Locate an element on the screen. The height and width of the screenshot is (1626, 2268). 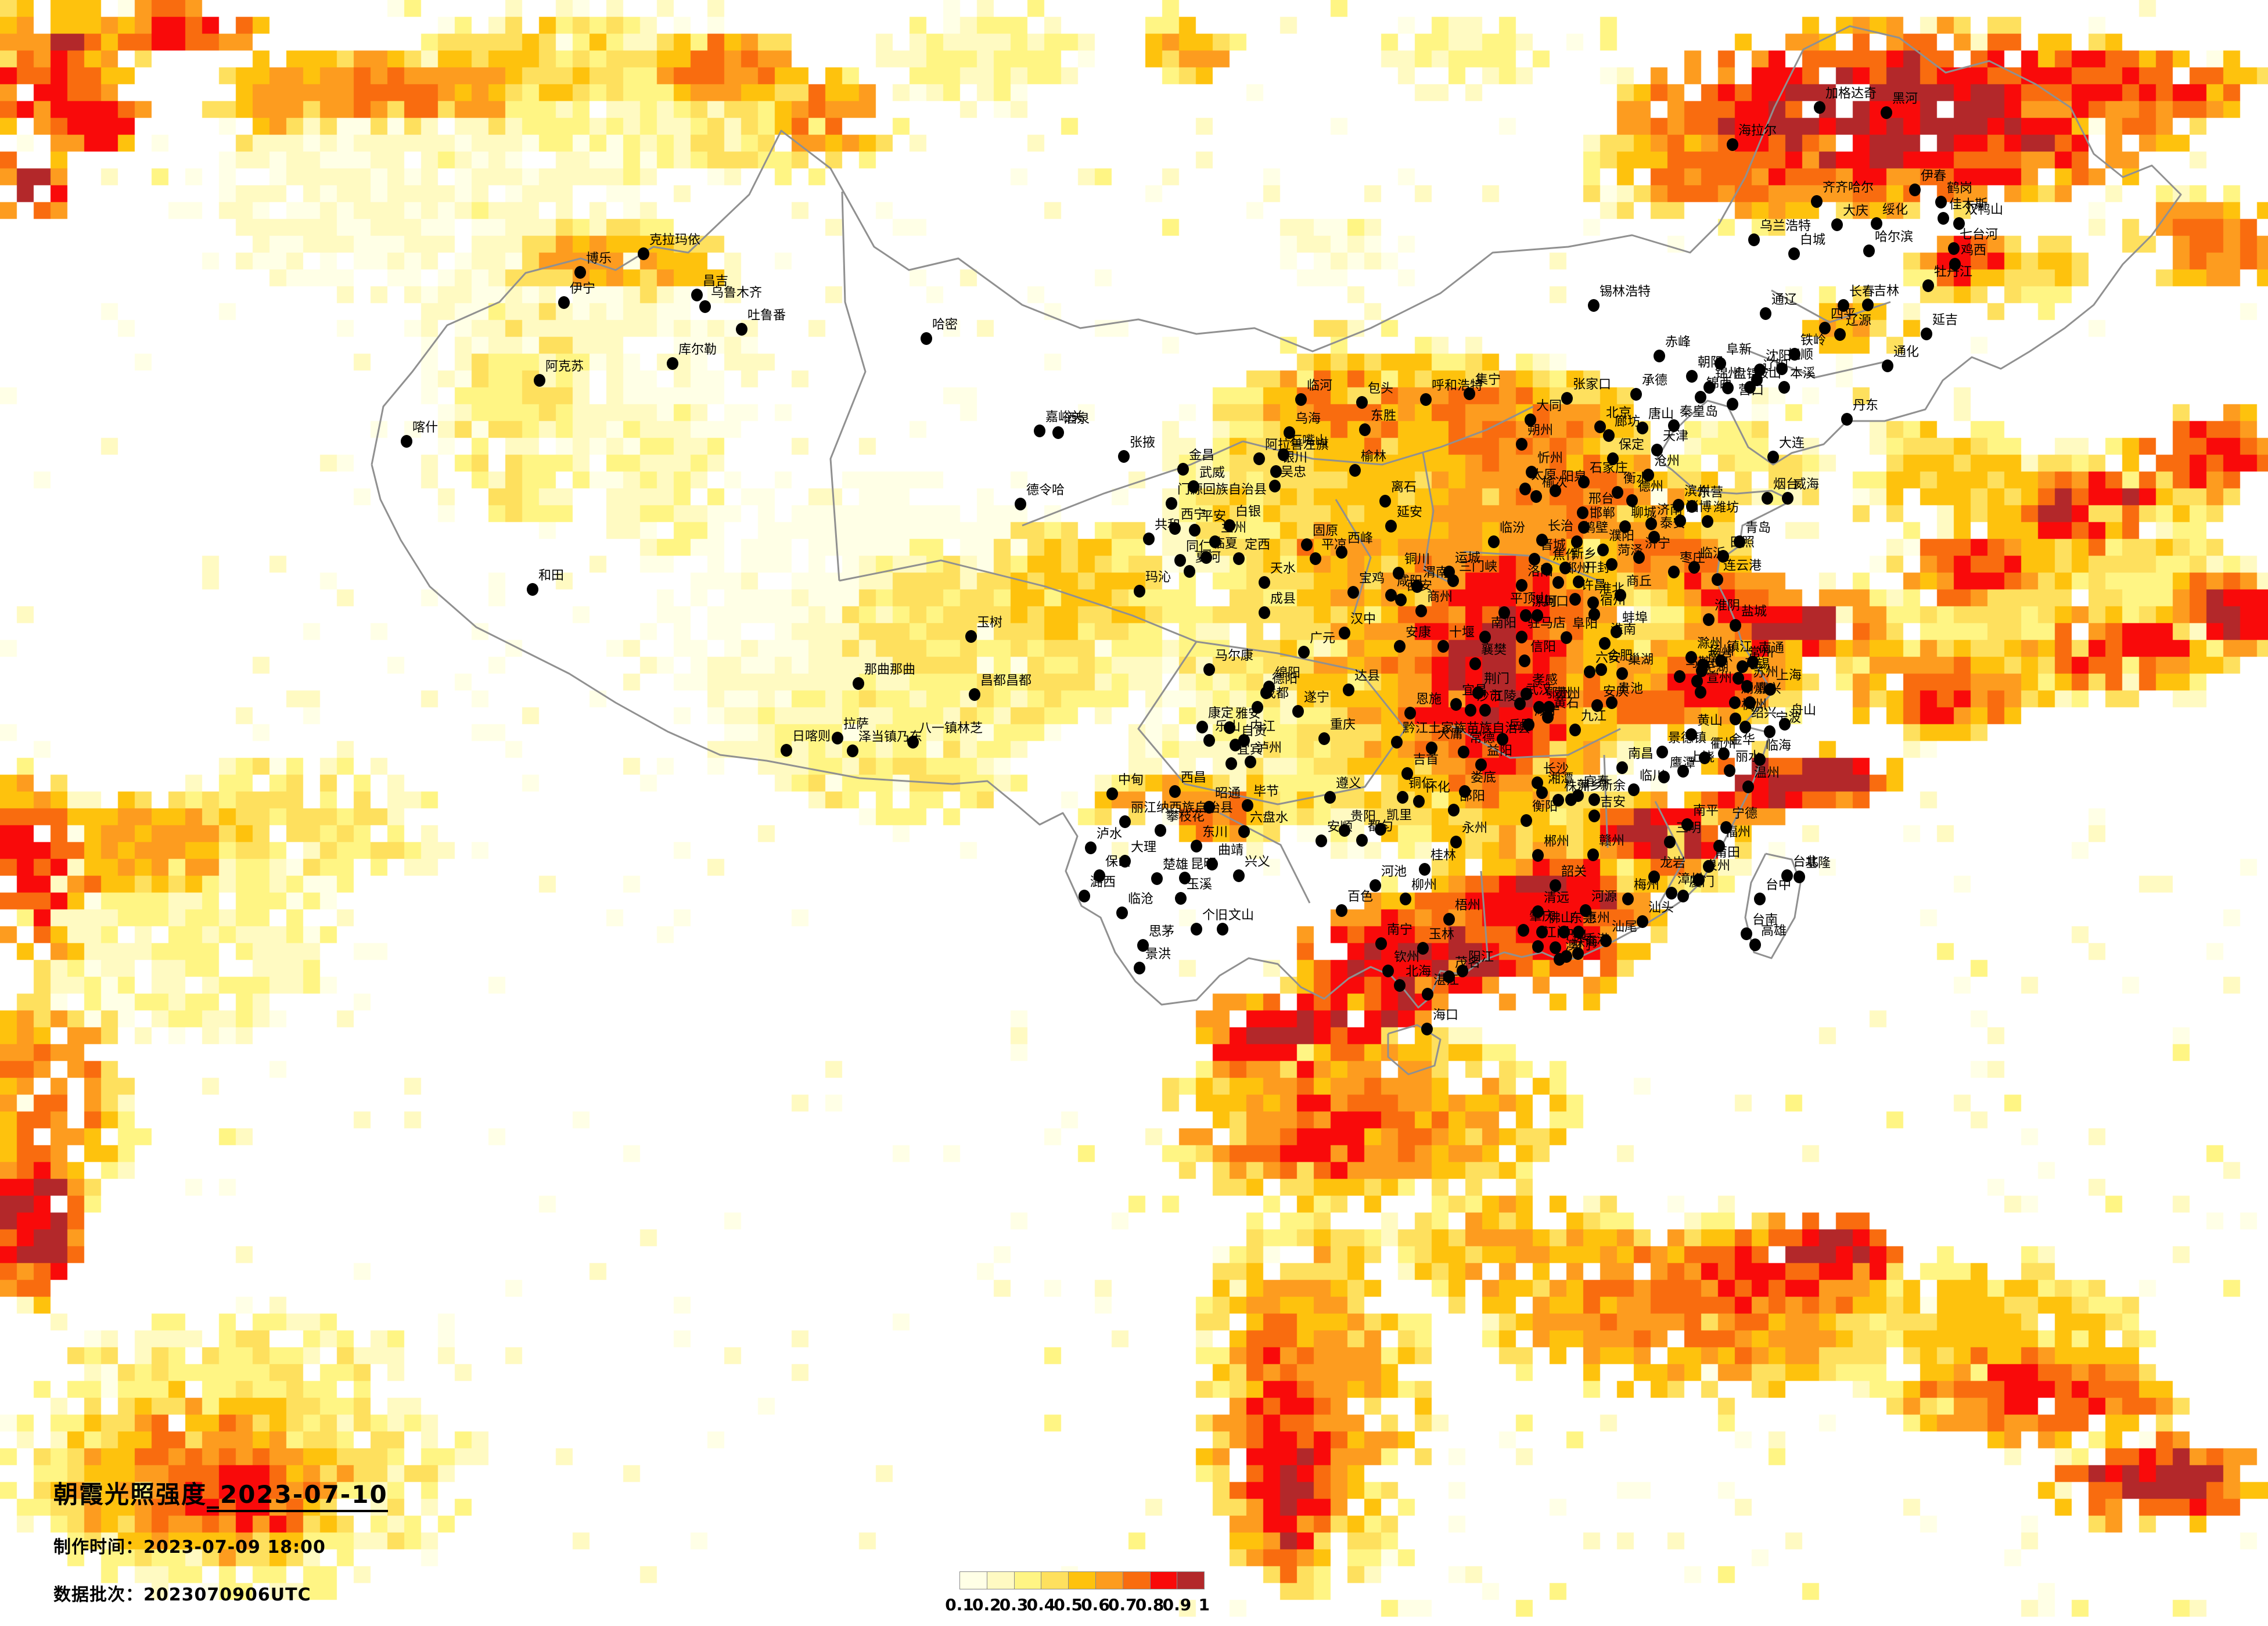
city-label: 西峰 is located at coordinates (1360, 538).